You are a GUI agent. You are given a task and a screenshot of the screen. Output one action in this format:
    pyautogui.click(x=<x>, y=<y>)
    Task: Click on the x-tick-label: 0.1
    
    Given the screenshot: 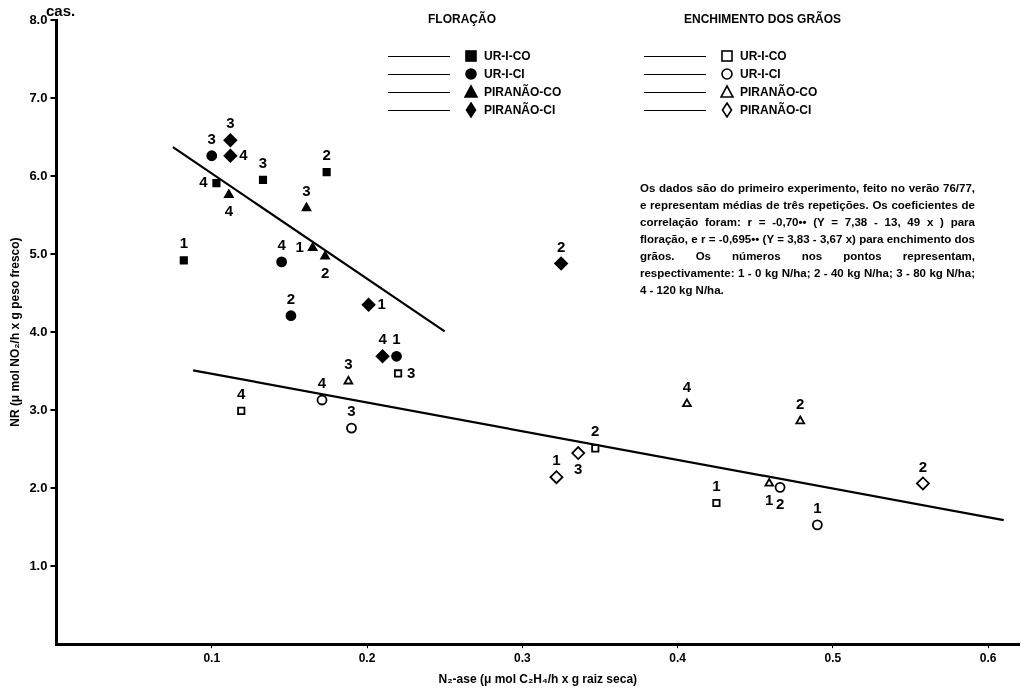 What is the action you would take?
    pyautogui.click(x=212, y=657)
    